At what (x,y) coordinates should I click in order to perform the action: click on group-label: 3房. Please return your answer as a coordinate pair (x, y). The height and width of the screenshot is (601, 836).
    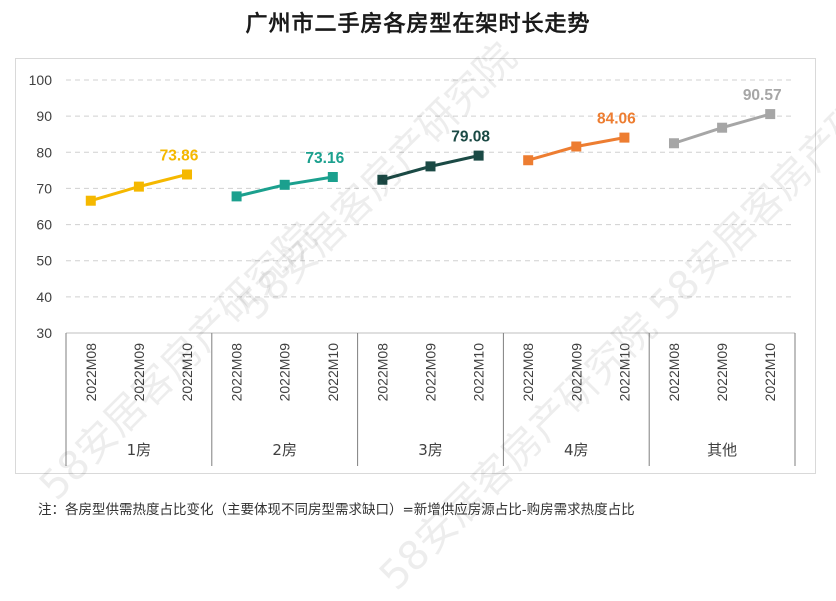
    Looking at the image, I should click on (430, 450).